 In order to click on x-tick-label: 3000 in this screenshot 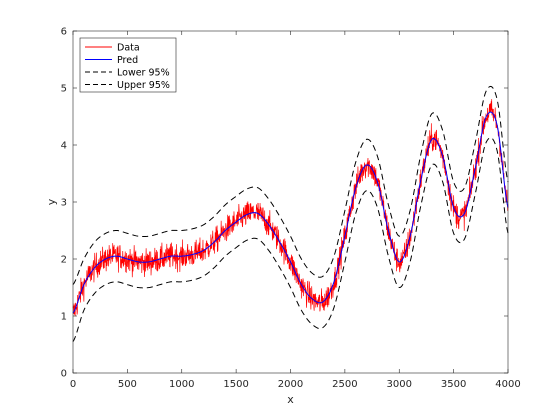, I will do `click(399, 384)`.